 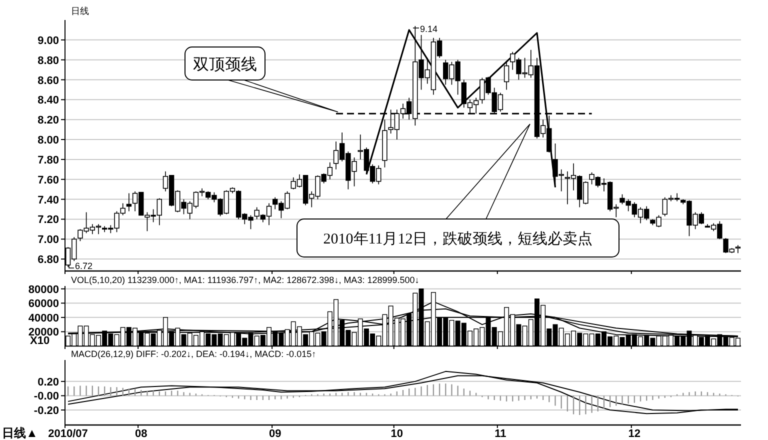 What do you see at coordinates (48, 260) in the screenshot?
I see `y-tick-label: 6.80` at bounding box center [48, 260].